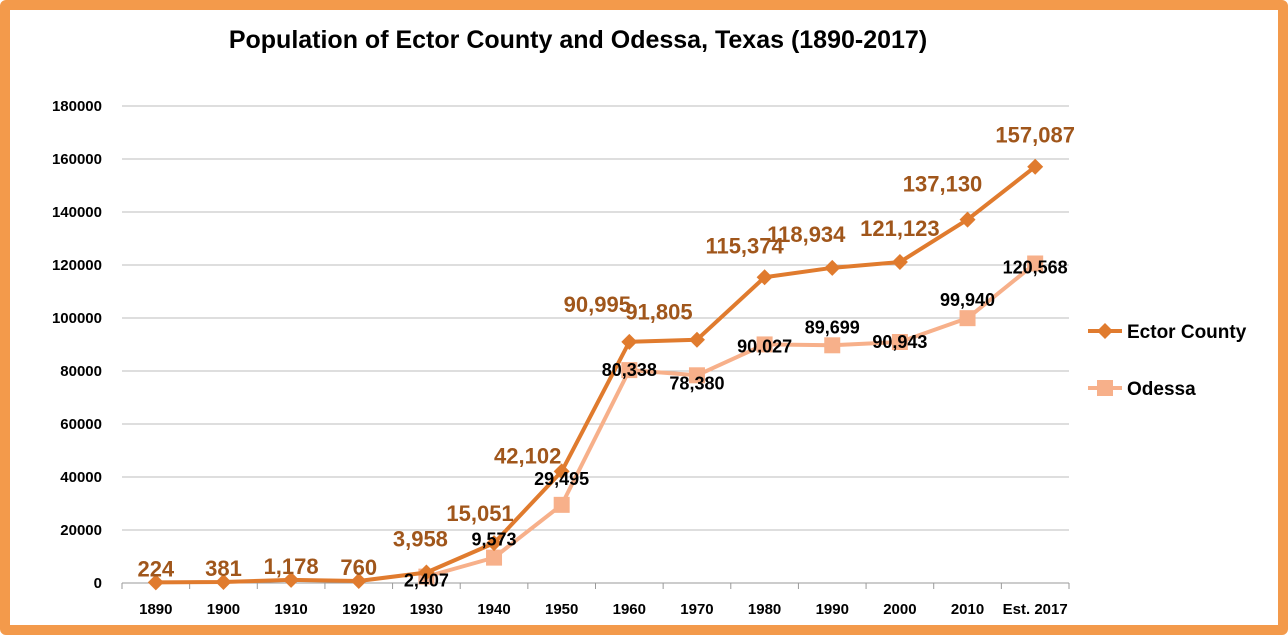  Describe the element at coordinates (832, 609) in the screenshot. I see `x-tick-label: 1990` at that location.